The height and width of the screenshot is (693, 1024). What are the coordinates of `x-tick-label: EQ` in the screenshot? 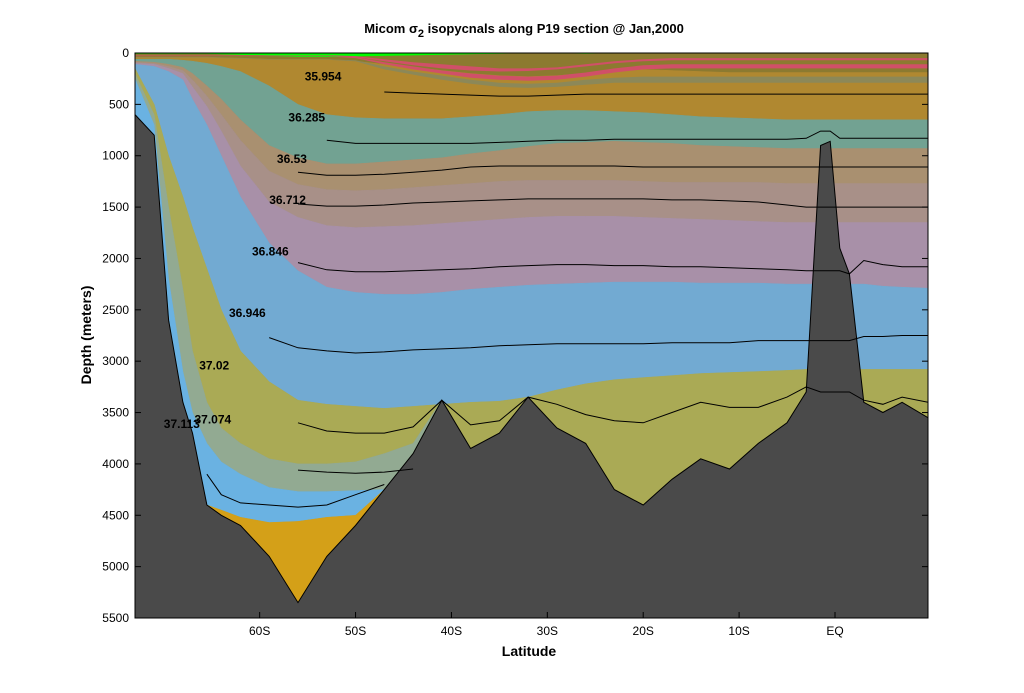 It's located at (834, 631).